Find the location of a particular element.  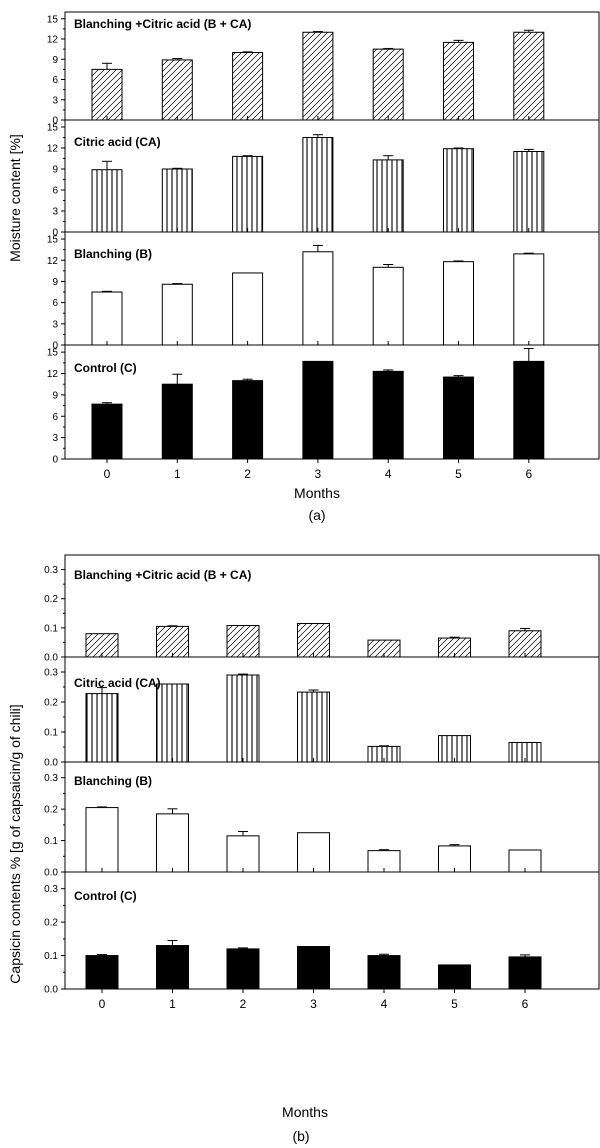

chart-a-sublabel: (a) is located at coordinates (316, 515).